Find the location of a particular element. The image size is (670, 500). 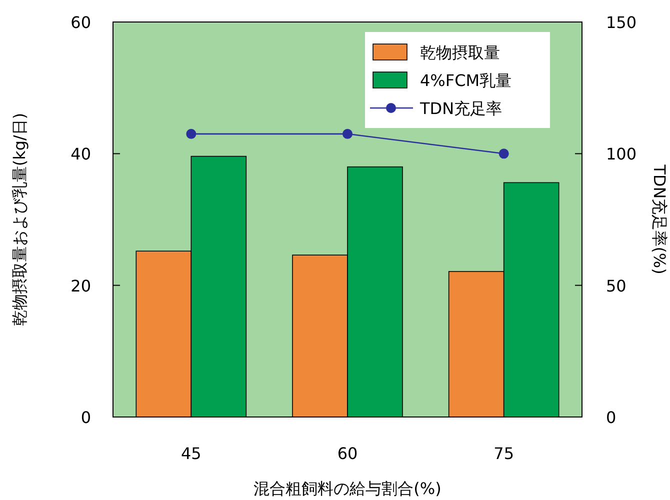

y2-tick-label: 0 is located at coordinates (611, 417).